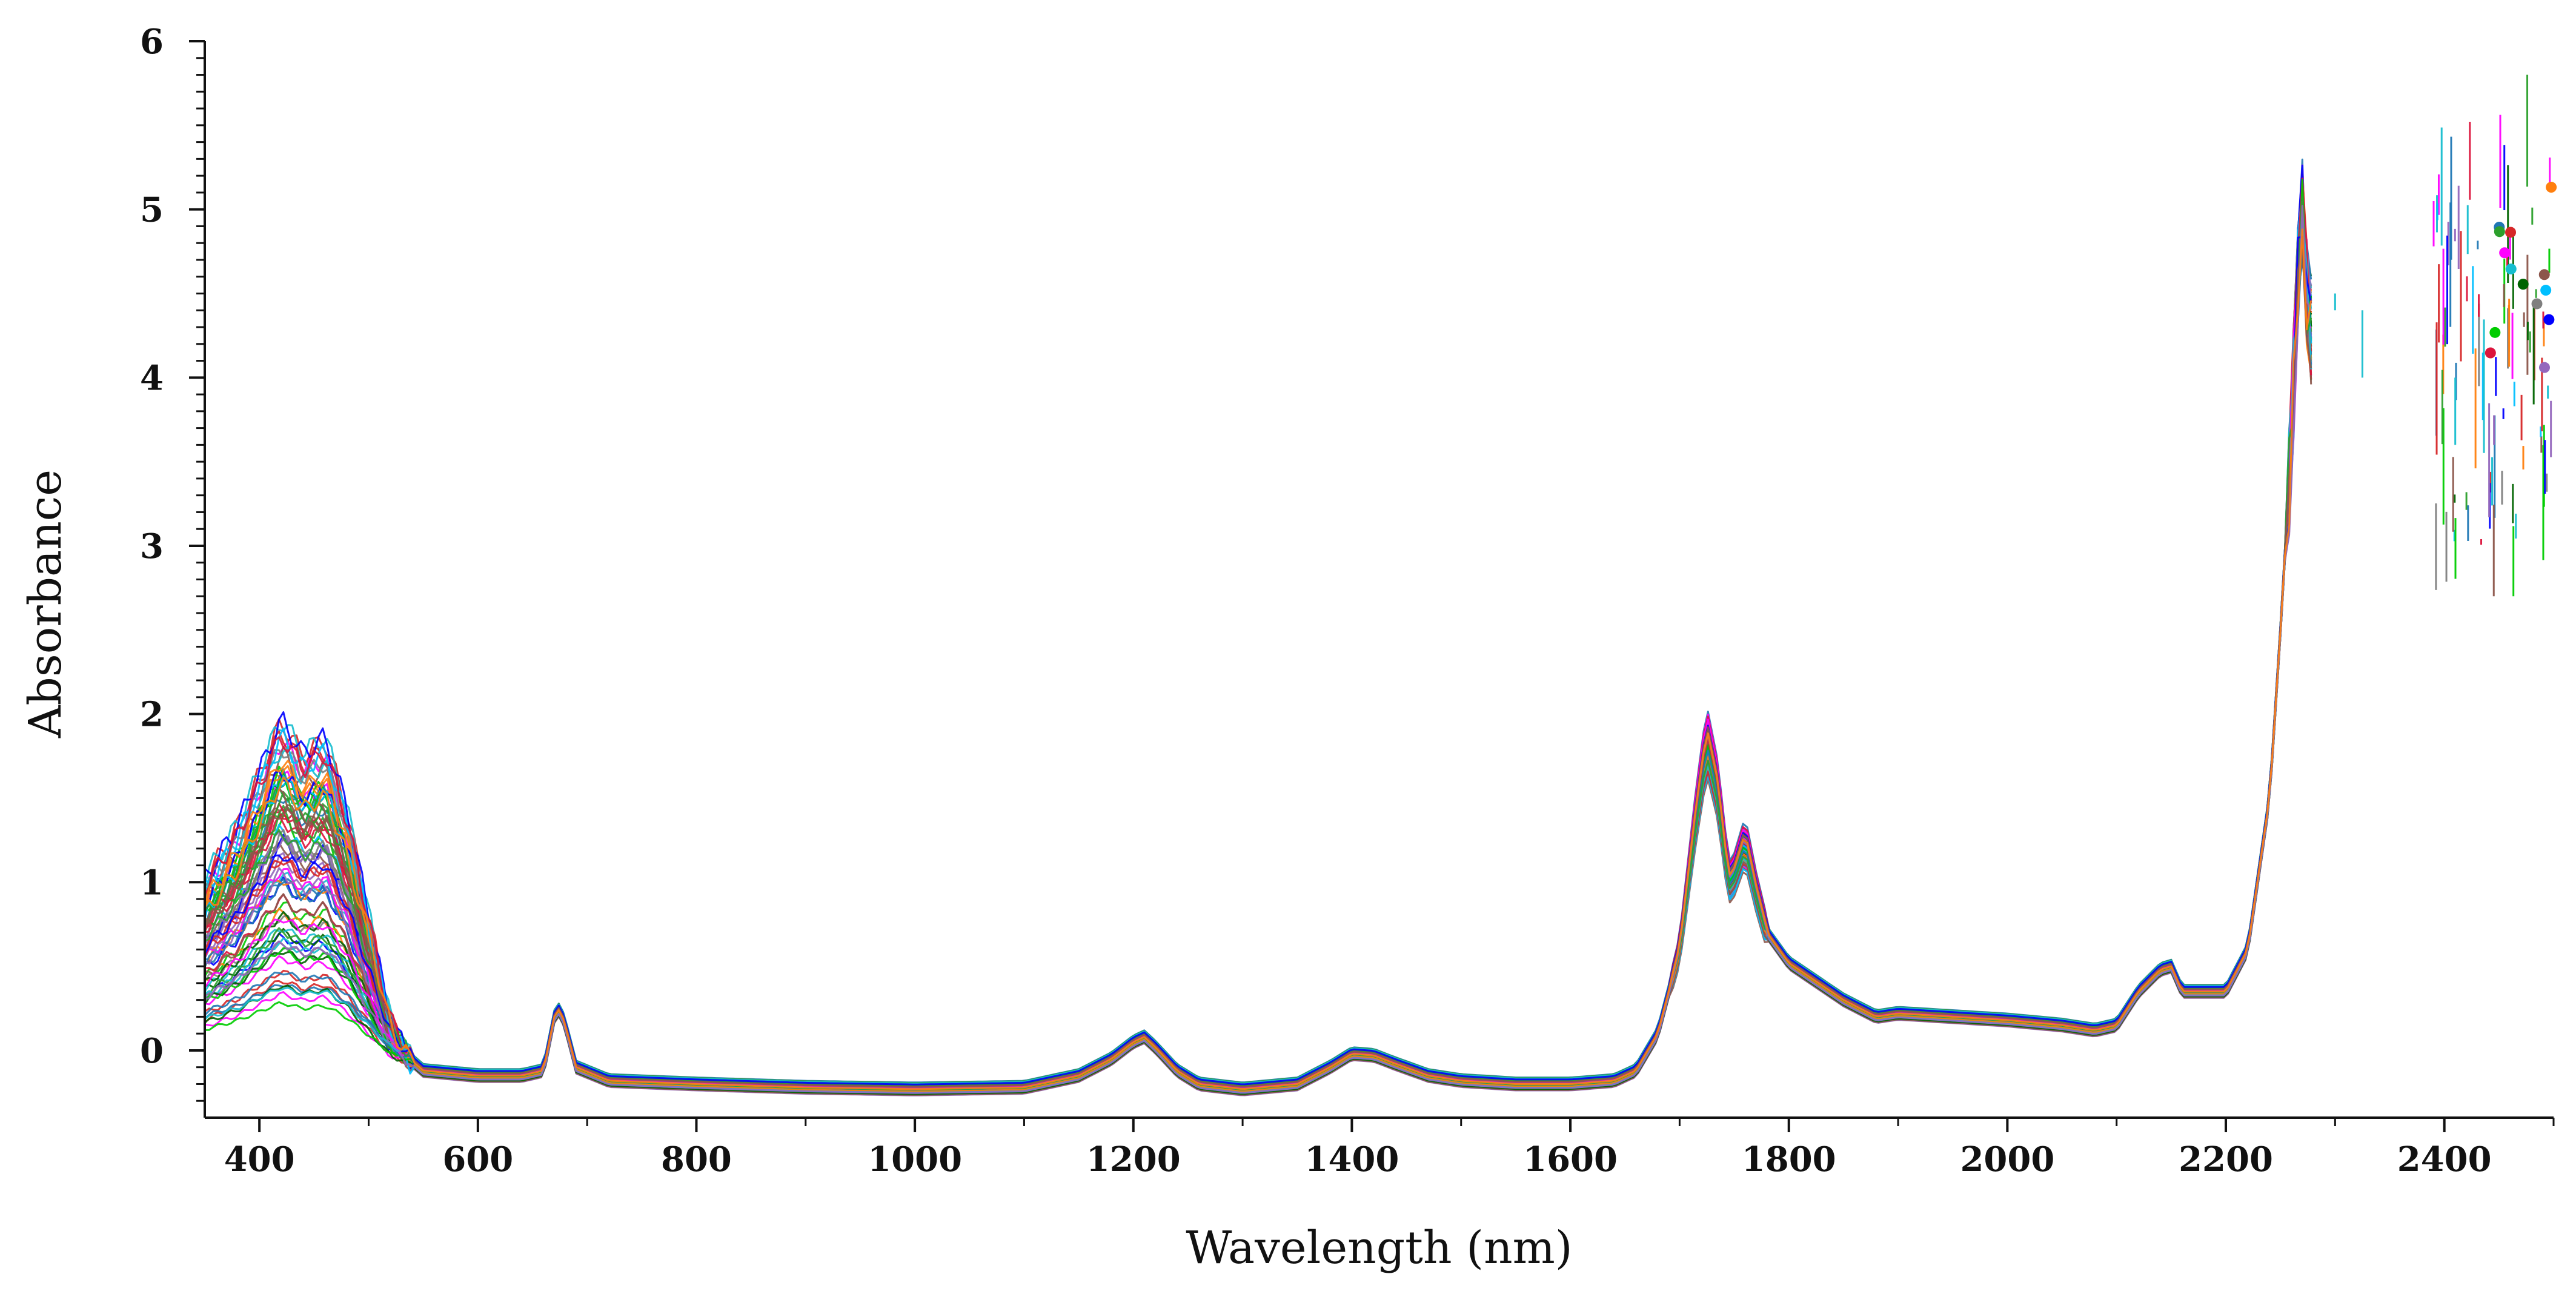 This screenshot has width=2576, height=1297. I want to click on y-tick-label-0: 0, so click(152, 1051).